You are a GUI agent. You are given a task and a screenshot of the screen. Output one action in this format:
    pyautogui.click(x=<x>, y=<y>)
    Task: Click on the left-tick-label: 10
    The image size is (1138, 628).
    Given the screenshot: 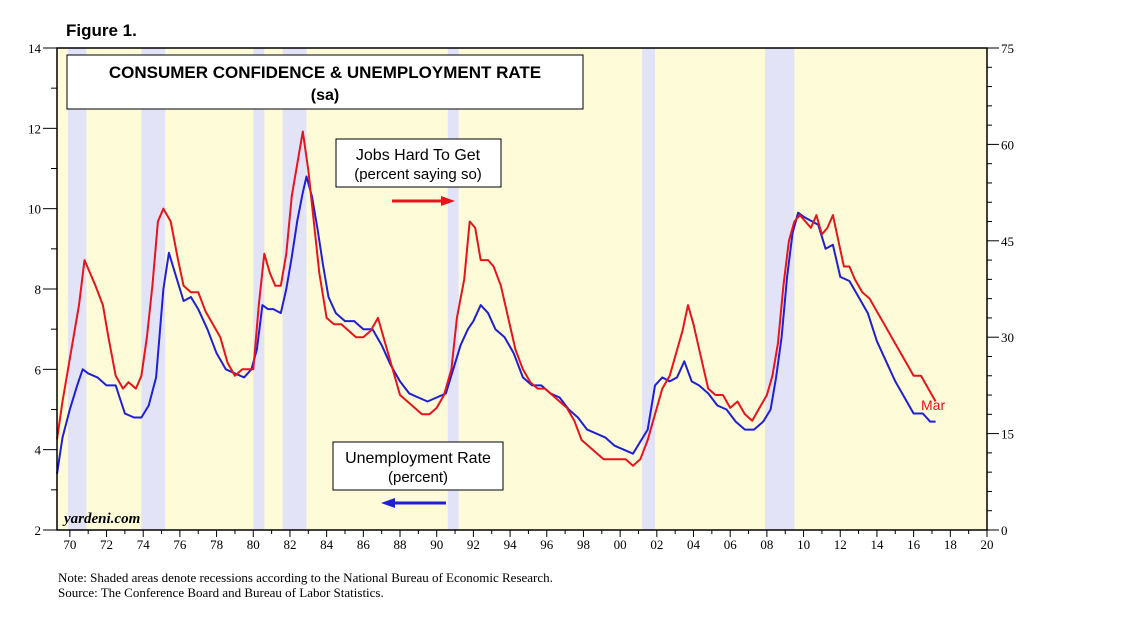 What is the action you would take?
    pyautogui.click(x=34, y=209)
    